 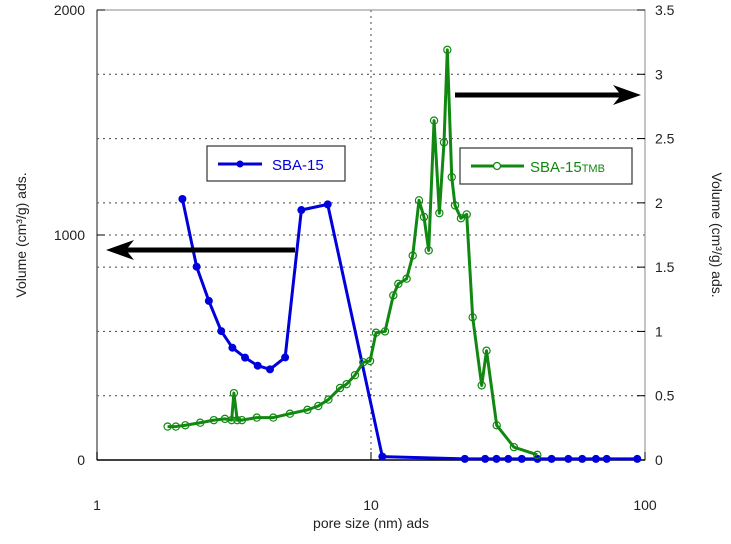 What do you see at coordinates (97, 505) in the screenshot?
I see `x-tick-label: 1` at bounding box center [97, 505].